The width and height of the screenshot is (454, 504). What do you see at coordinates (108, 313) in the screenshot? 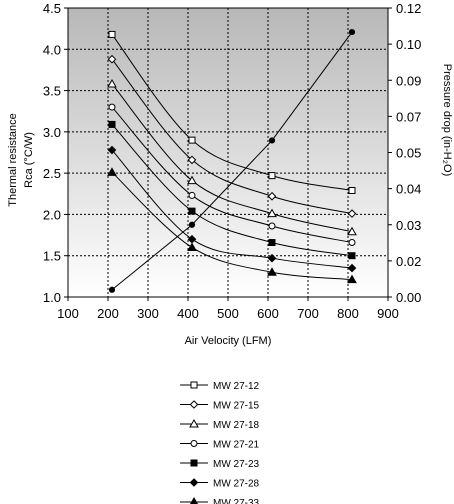
I see `x-tick-label: 200` at bounding box center [108, 313].